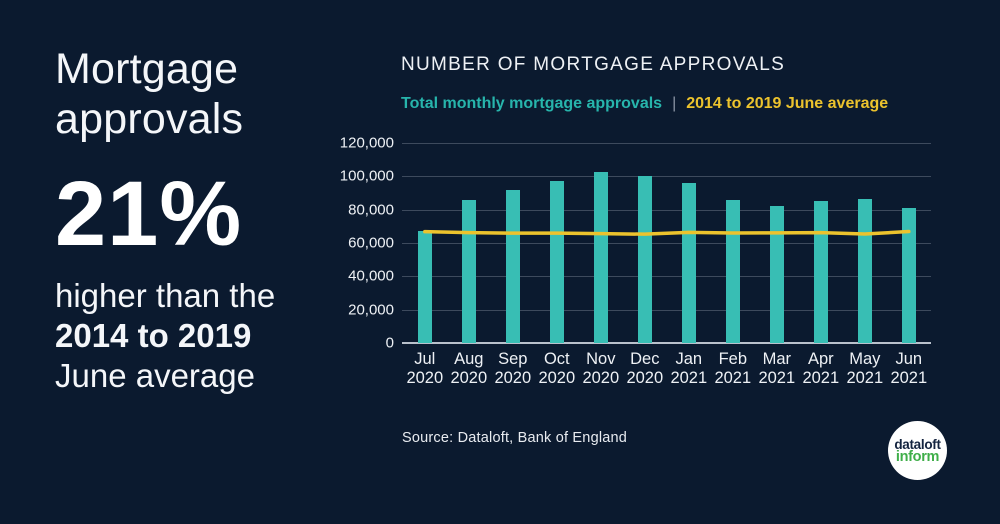 The width and height of the screenshot is (1000, 524). Describe the element at coordinates (371, 210) in the screenshot. I see `y-tick-label: 80,000` at that location.